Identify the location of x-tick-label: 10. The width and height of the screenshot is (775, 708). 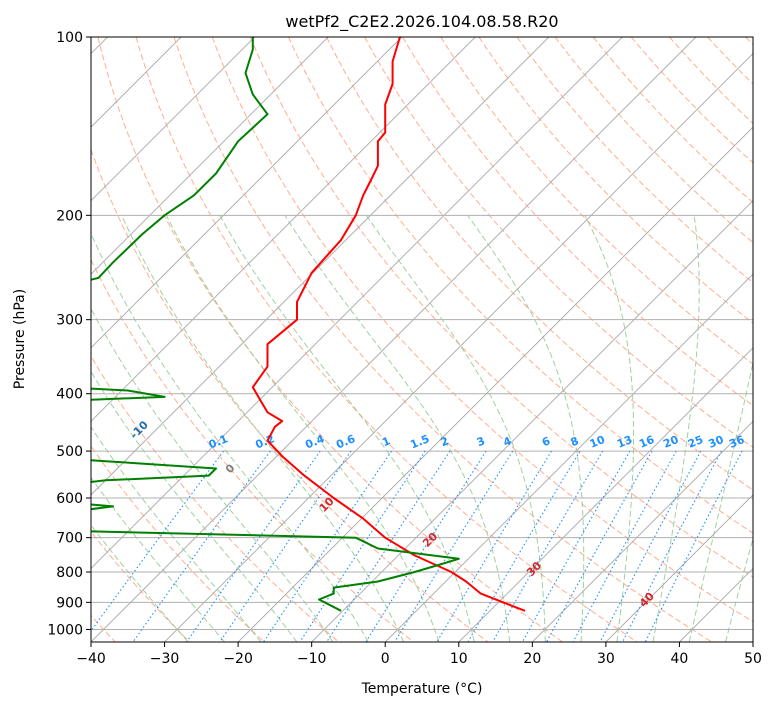
(459, 659).